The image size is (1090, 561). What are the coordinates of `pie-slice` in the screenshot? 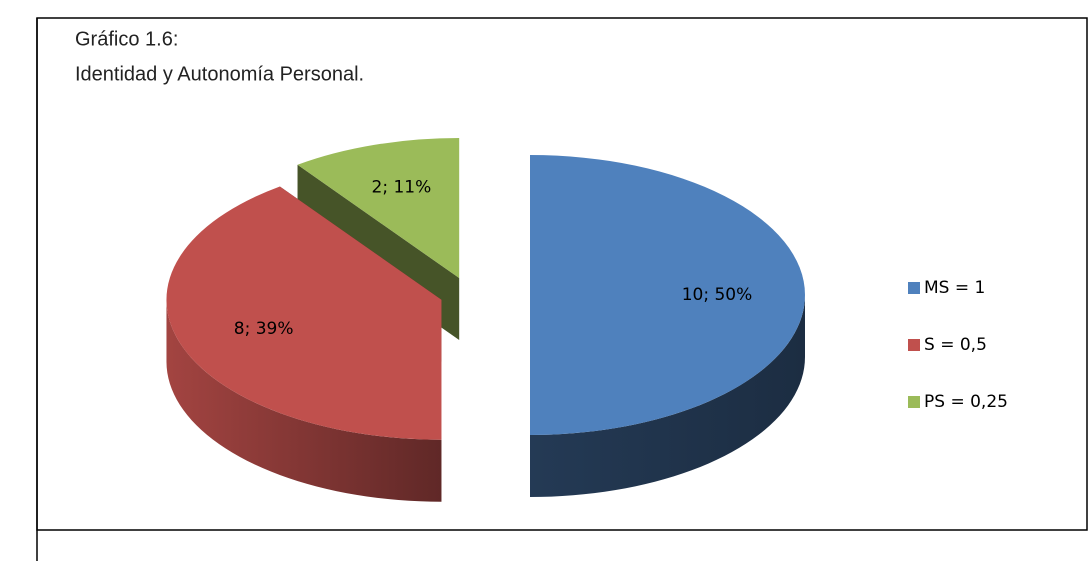 It's located at (304, 344).